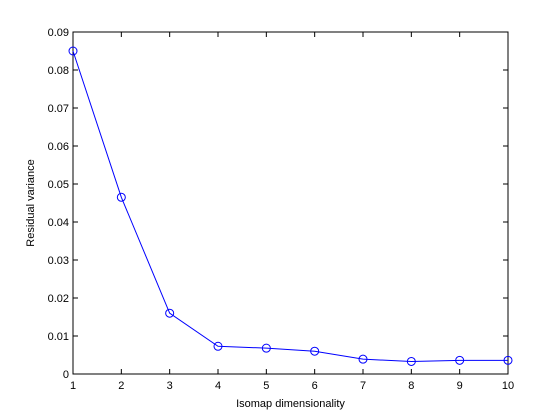  What do you see at coordinates (170, 386) in the screenshot?
I see `x-tick-label: 3` at bounding box center [170, 386].